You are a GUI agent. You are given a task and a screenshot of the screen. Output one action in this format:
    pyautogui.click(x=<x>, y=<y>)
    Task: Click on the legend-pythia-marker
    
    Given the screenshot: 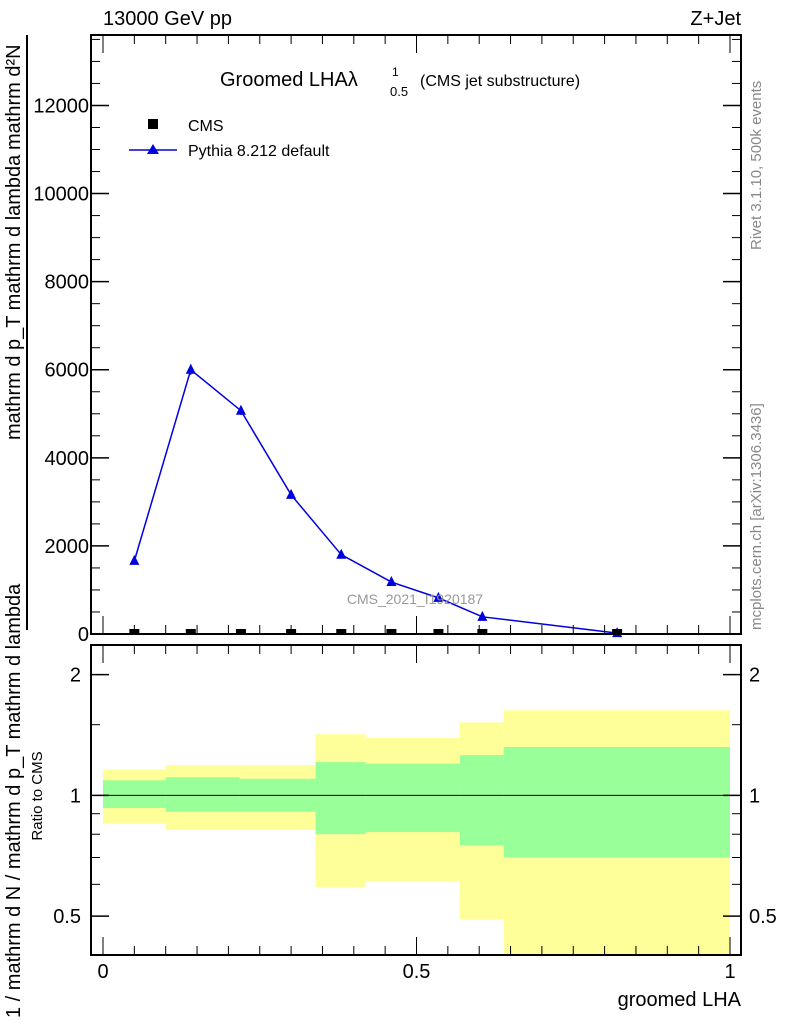 What is the action you would take?
    pyautogui.click(x=153, y=149)
    